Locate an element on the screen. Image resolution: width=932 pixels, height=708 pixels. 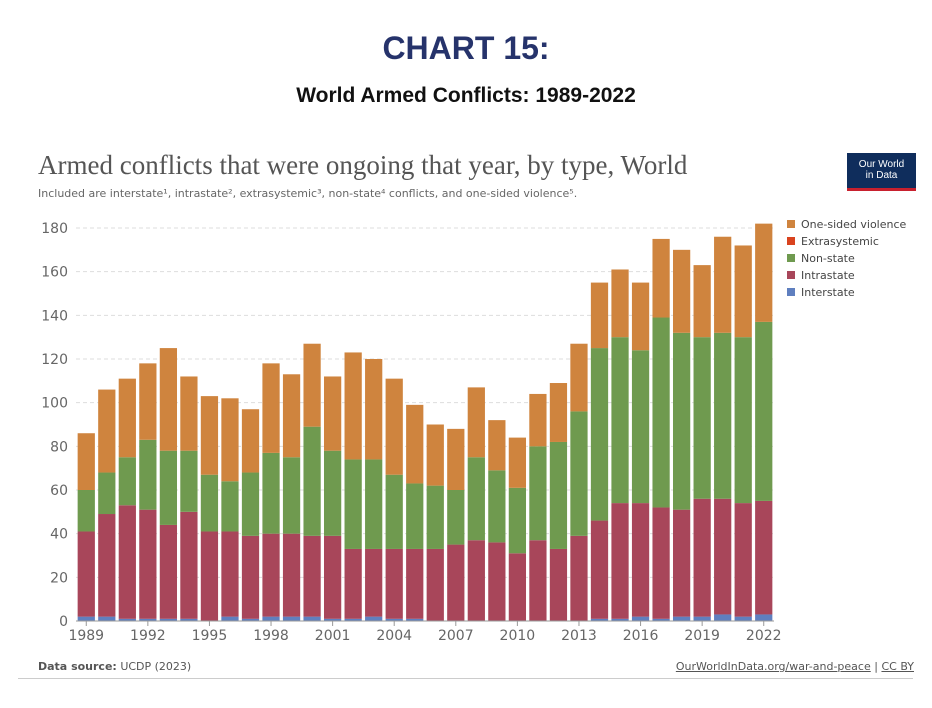
legend-item-interstate: Interstate is located at coordinates (821, 292).